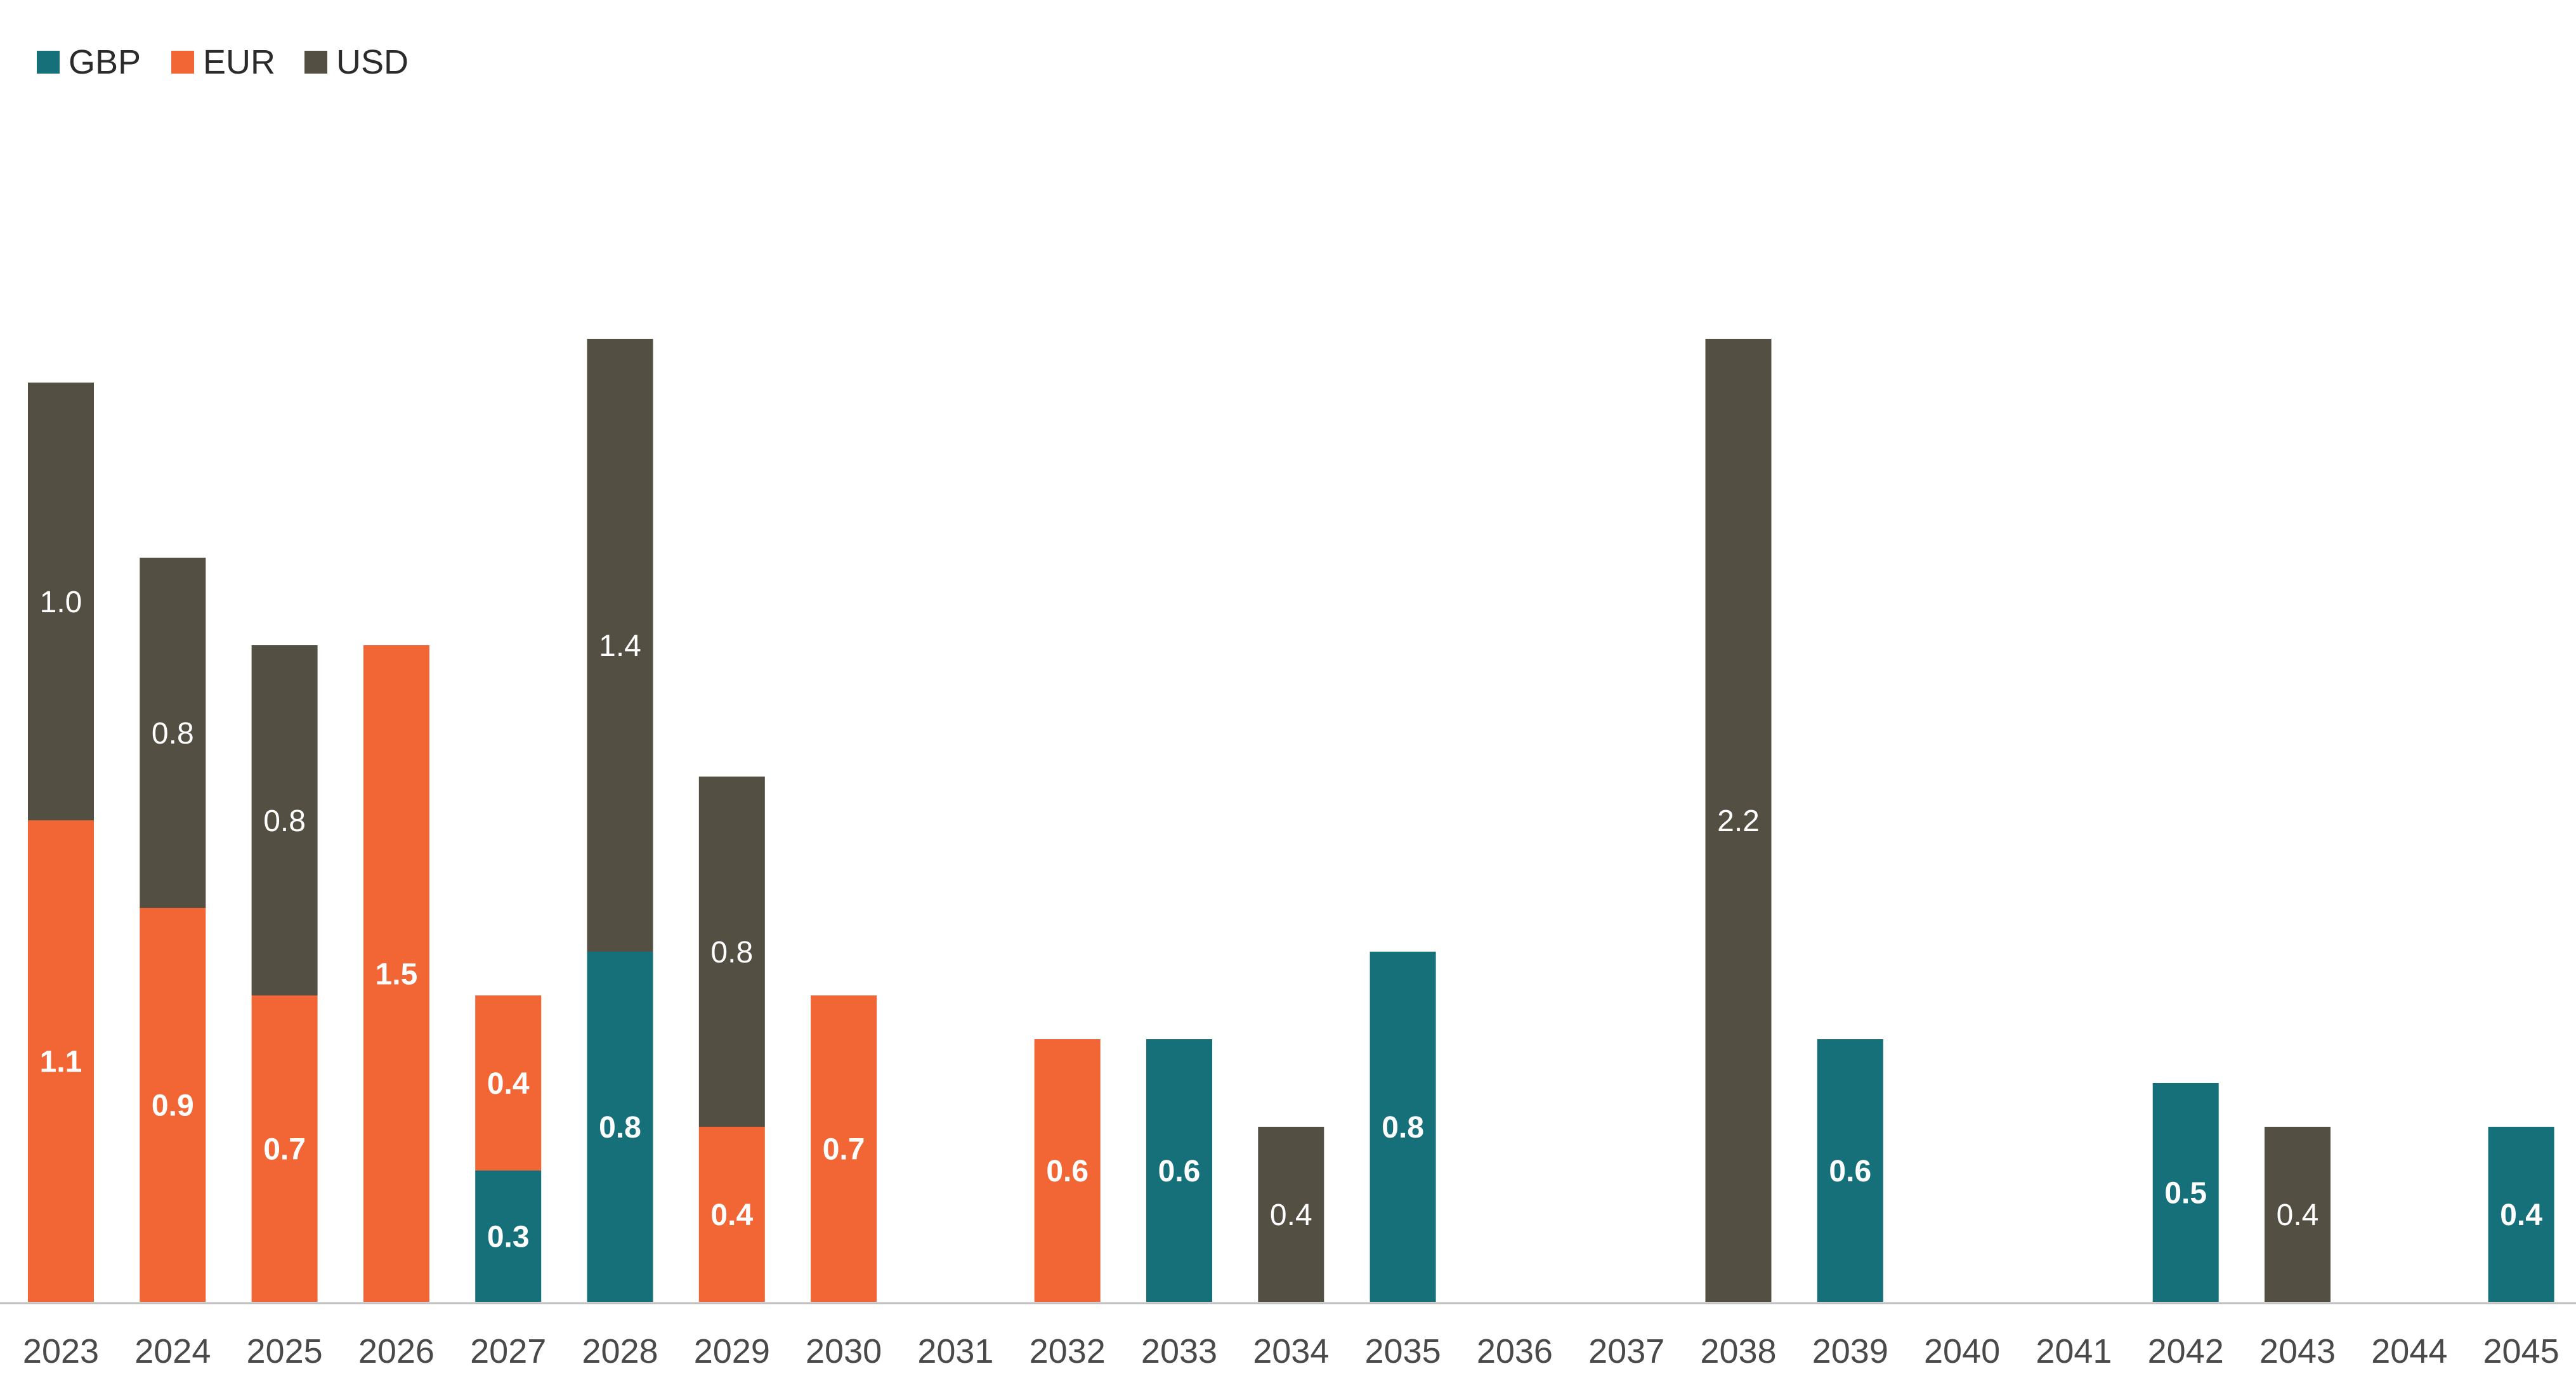 The height and width of the screenshot is (1378, 2576). I want to click on x-tick-label-2031: 2031, so click(955, 1351).